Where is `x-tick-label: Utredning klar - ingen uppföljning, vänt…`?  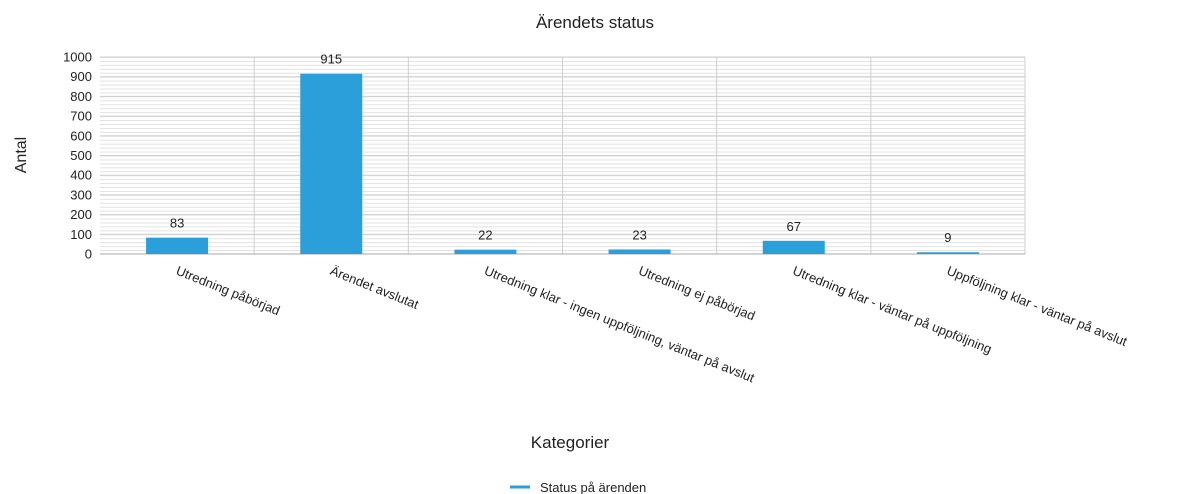
x-tick-label: Utredning klar - ingen uppföljning, vänt… is located at coordinates (619, 324).